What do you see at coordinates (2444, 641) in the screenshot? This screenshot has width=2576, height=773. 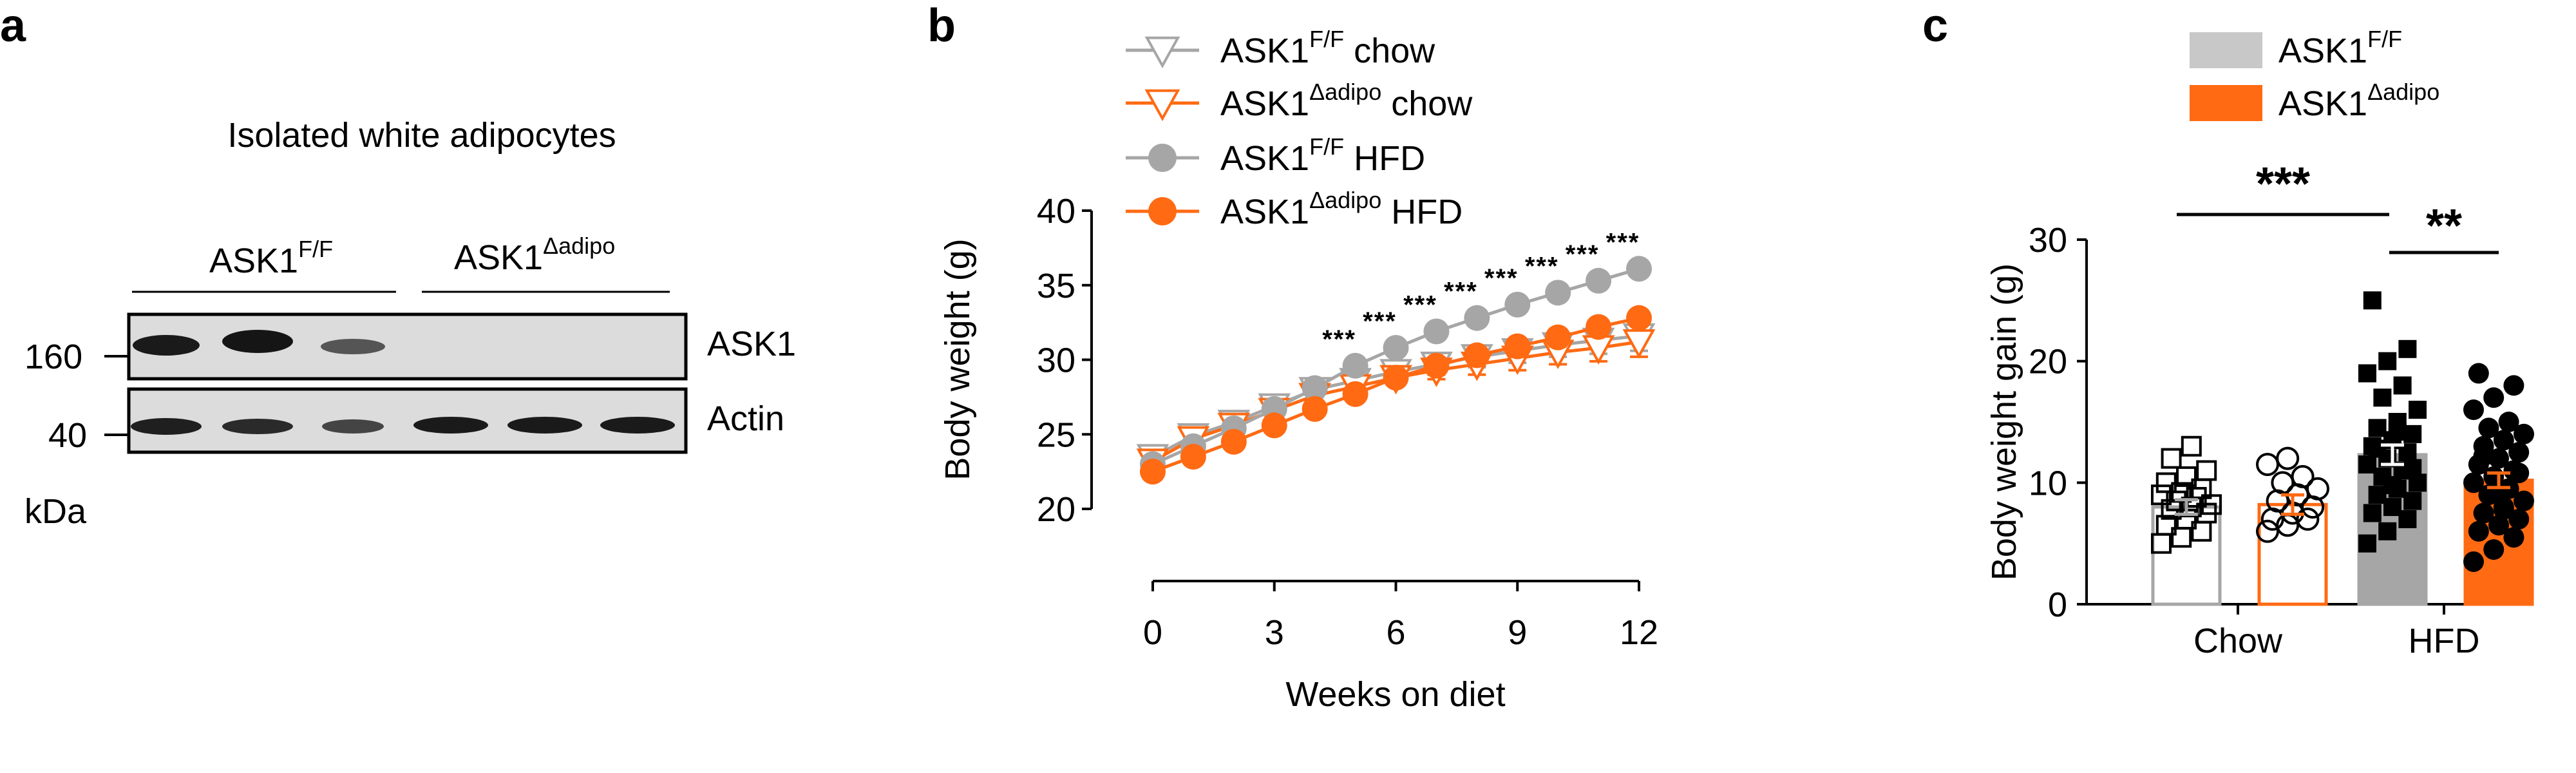 I see `x-category-label-1: HFD` at bounding box center [2444, 641].